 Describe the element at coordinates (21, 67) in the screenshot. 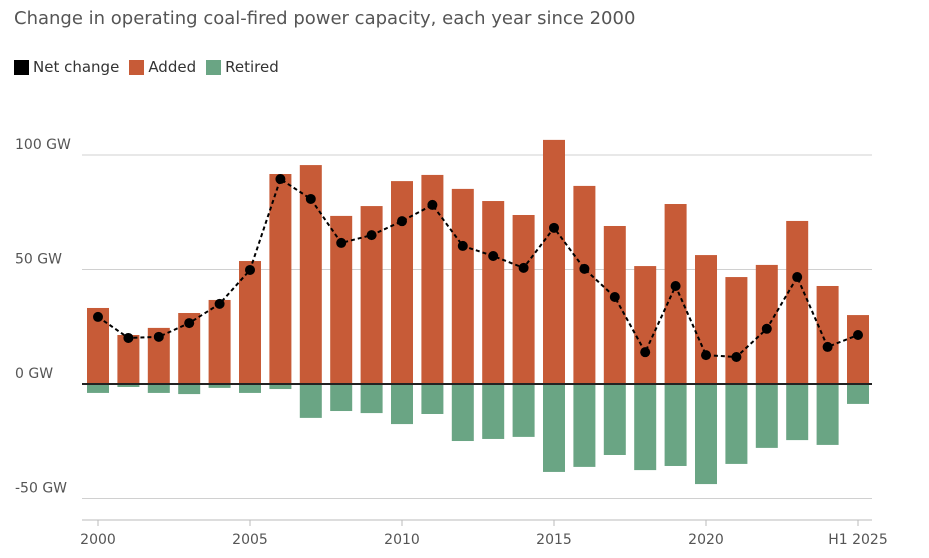

I see `legend-swatch-net` at that location.